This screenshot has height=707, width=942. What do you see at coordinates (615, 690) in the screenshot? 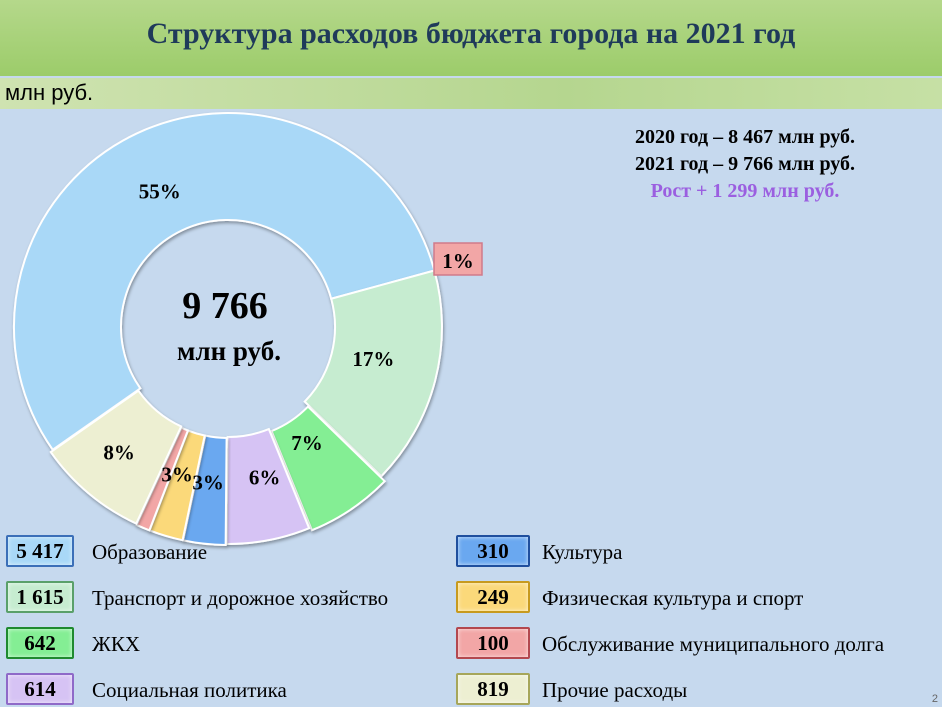
I see `legend-label: Прочие расходы` at bounding box center [615, 690].